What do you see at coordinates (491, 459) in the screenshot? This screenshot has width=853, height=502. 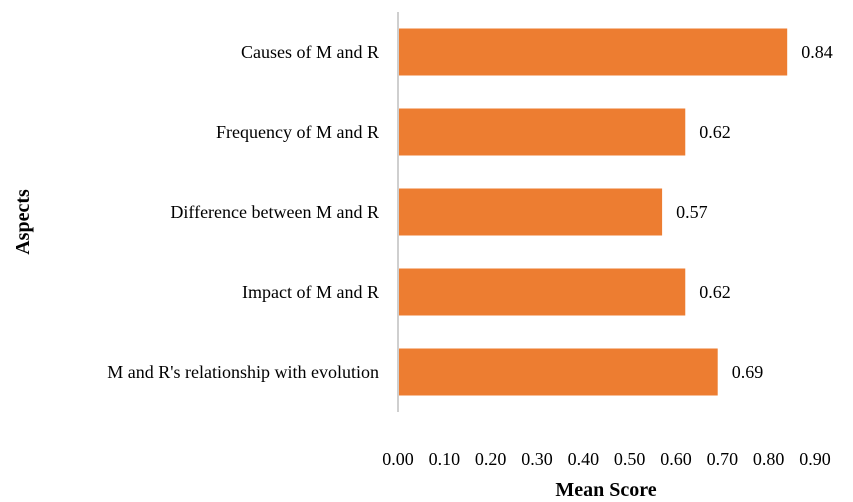 I see `x-tick-label: 0.20` at bounding box center [491, 459].